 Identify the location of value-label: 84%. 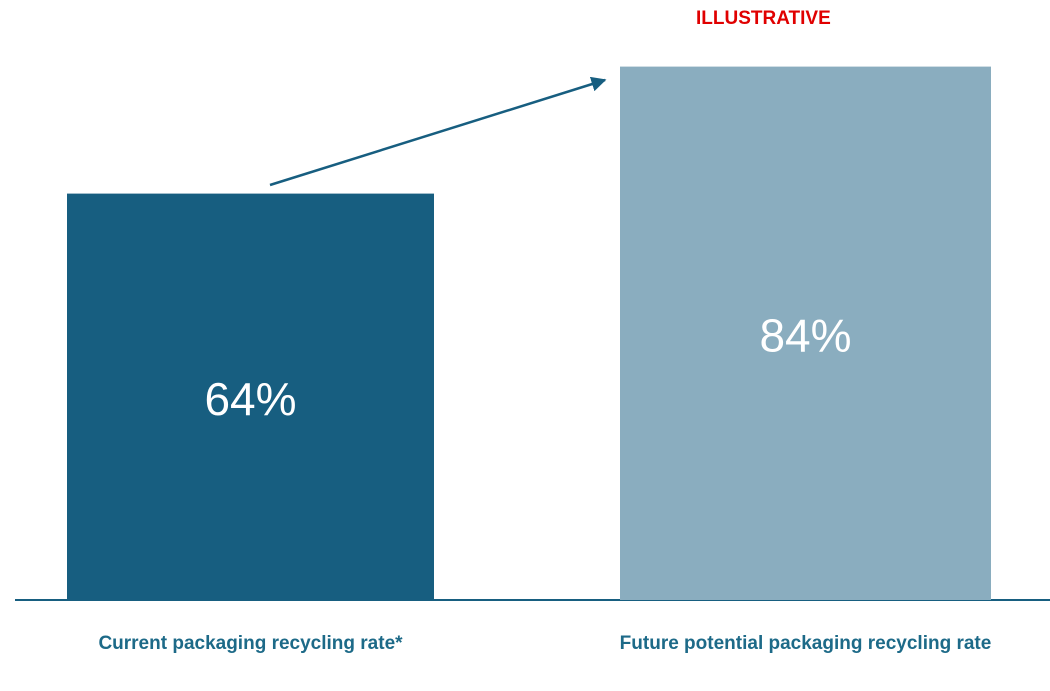
(805, 335).